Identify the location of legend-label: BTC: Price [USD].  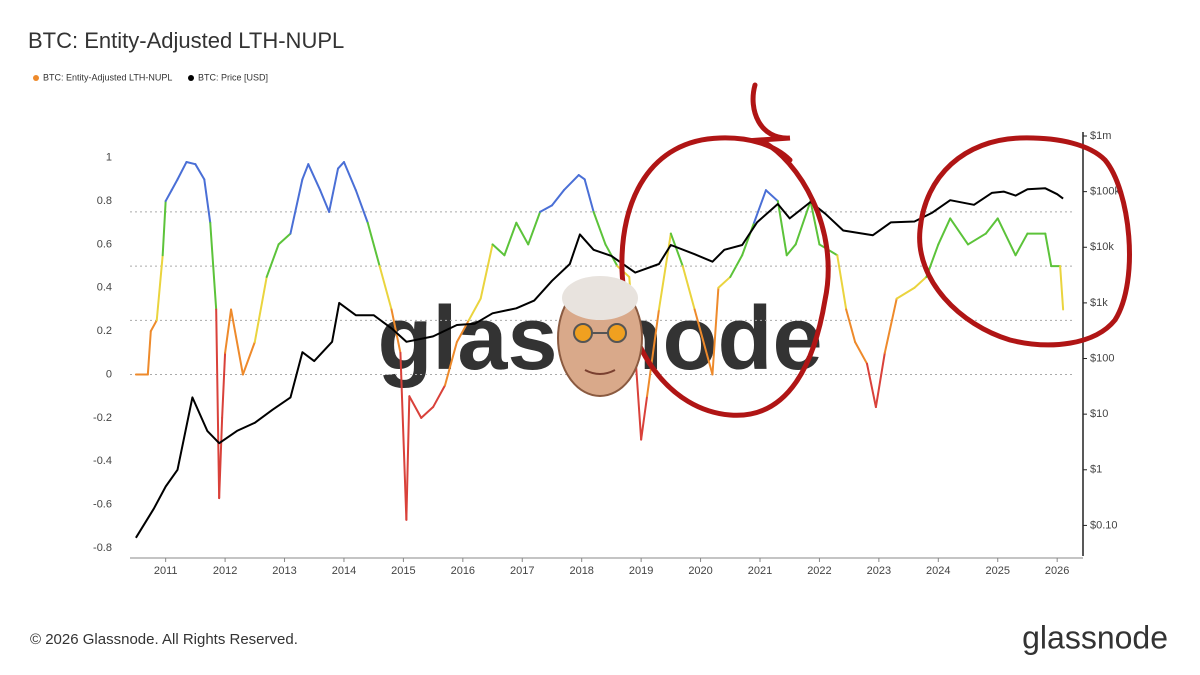
(233, 77).